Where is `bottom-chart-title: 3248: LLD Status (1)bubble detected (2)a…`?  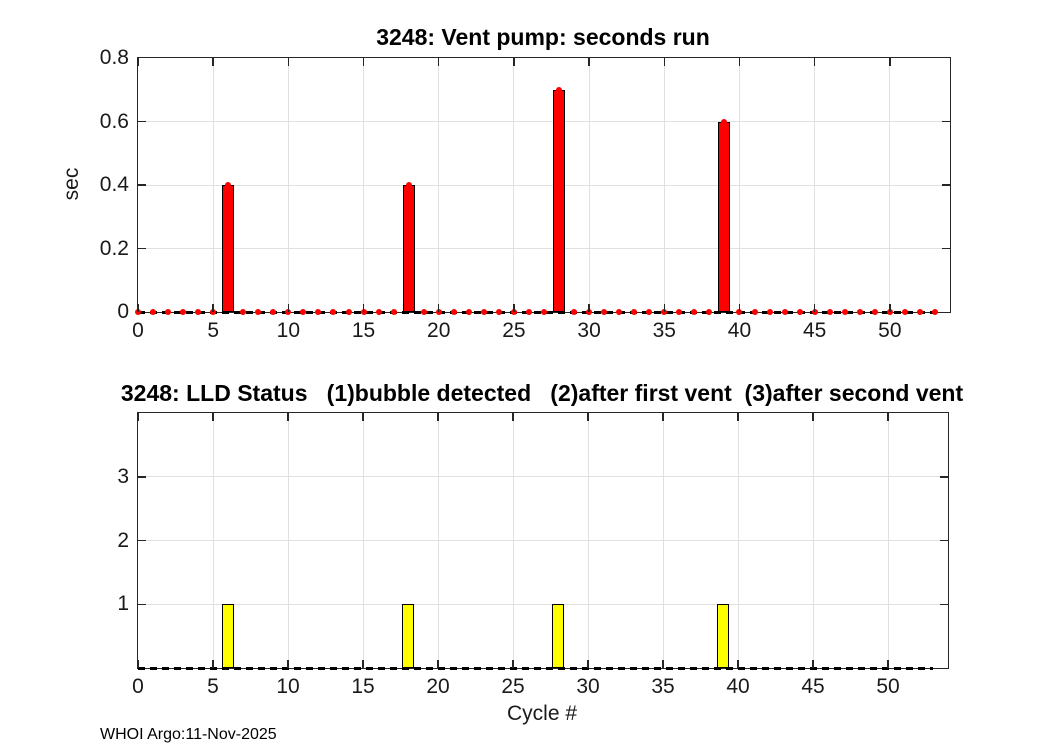
bottom-chart-title: 3248: LLD Status (1)bubble detected (2)a… is located at coordinates (542, 393).